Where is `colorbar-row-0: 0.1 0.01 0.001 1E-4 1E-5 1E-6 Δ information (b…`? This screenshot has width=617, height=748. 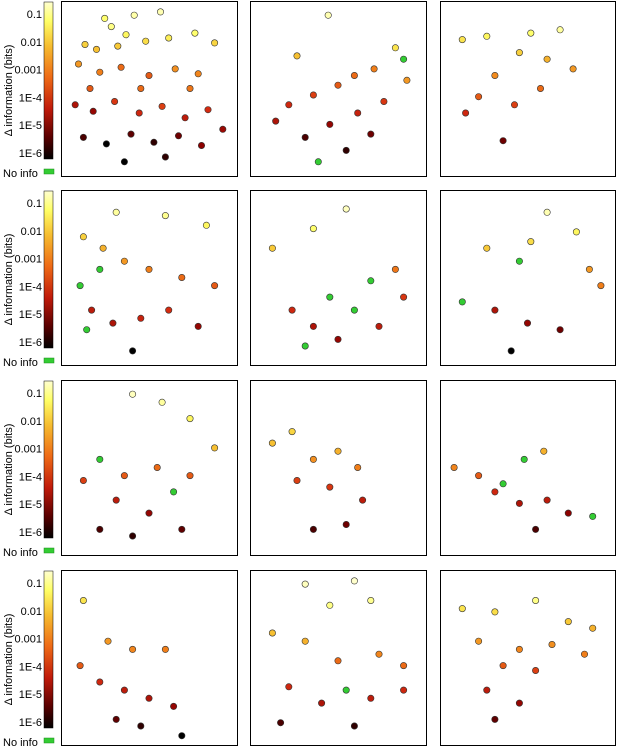
colorbar-row-0: 0.1 0.01 0.001 1E-4 1E-5 1E-6 Δ information (b… is located at coordinates (29, 90).